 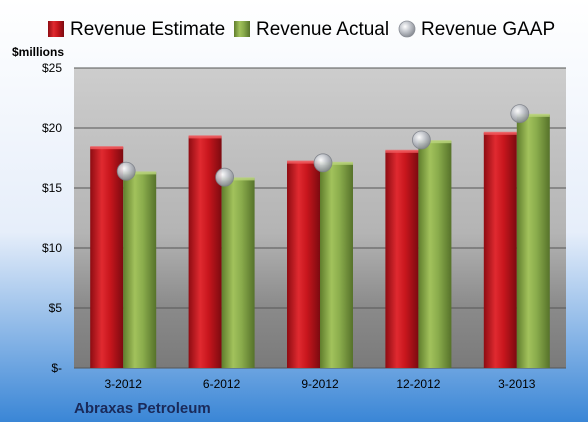 What do you see at coordinates (142, 408) in the screenshot?
I see `company-name: Abraxas Petroleum` at bounding box center [142, 408].